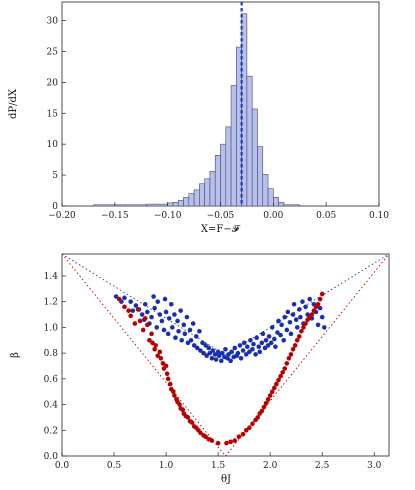 The height and width of the screenshot is (490, 415). What do you see at coordinates (218, 466) in the screenshot?
I see `scatter-x-tick-label: 1.5` at bounding box center [218, 466].